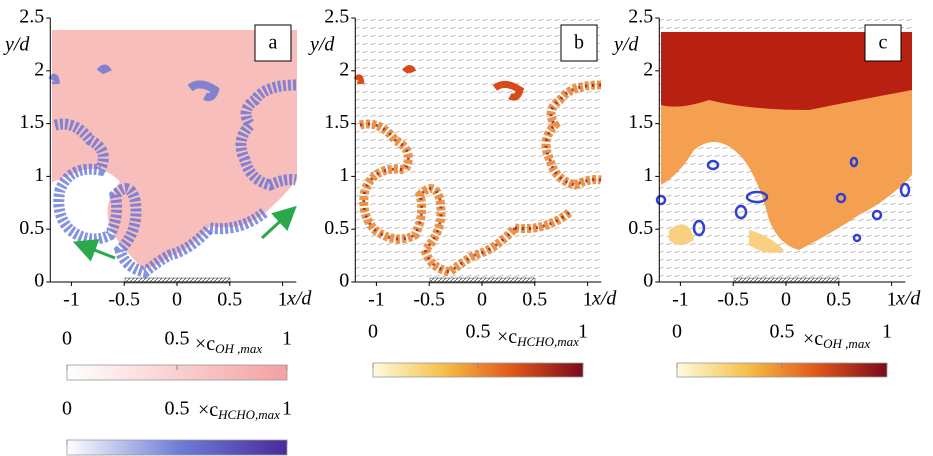  I want to click on panel-label: b, so click(579, 43).